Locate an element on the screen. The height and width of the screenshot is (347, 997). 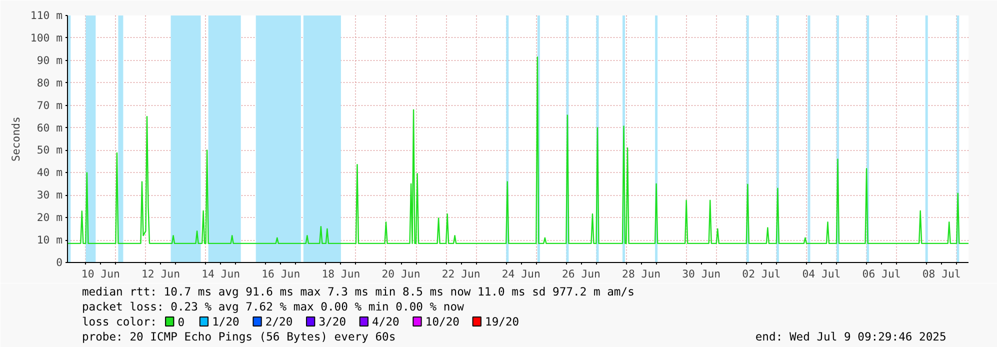
x-tick-label: 26 Jun is located at coordinates (581, 274).